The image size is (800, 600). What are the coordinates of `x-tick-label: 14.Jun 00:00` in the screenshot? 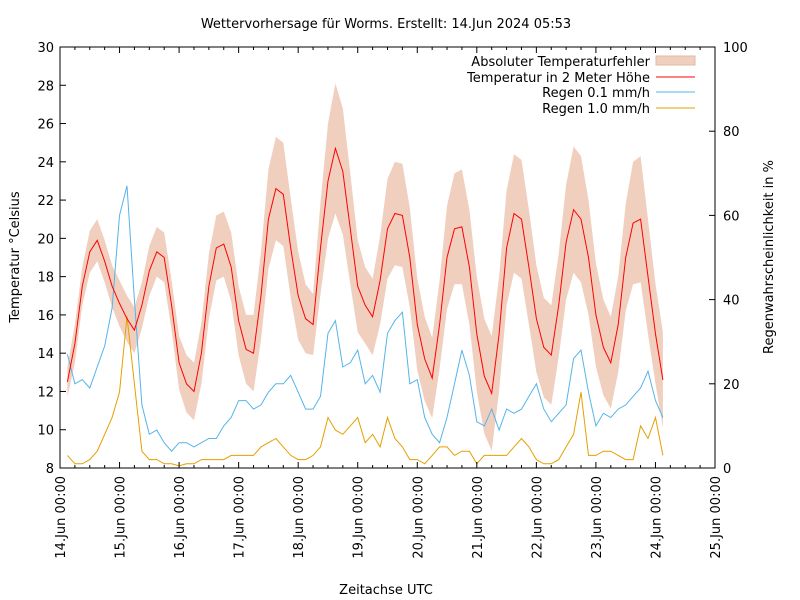 It's located at (61, 517).